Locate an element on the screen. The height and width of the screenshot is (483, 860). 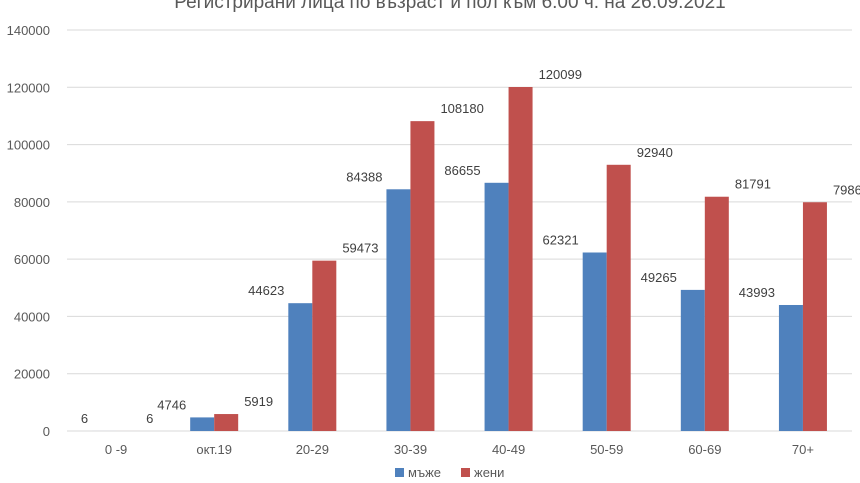
bar-мъже-7 is located at coordinates (692, 360).